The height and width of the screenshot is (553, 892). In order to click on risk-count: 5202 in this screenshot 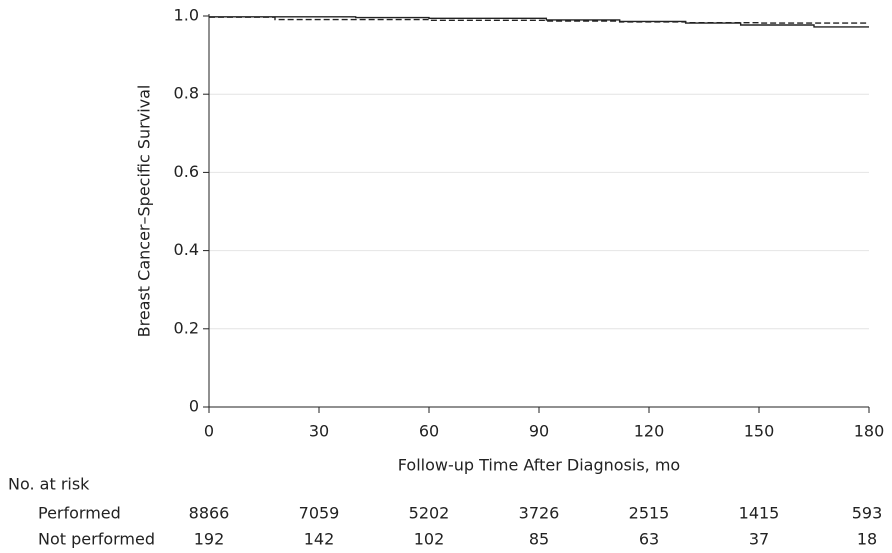, I will do `click(429, 513)`.